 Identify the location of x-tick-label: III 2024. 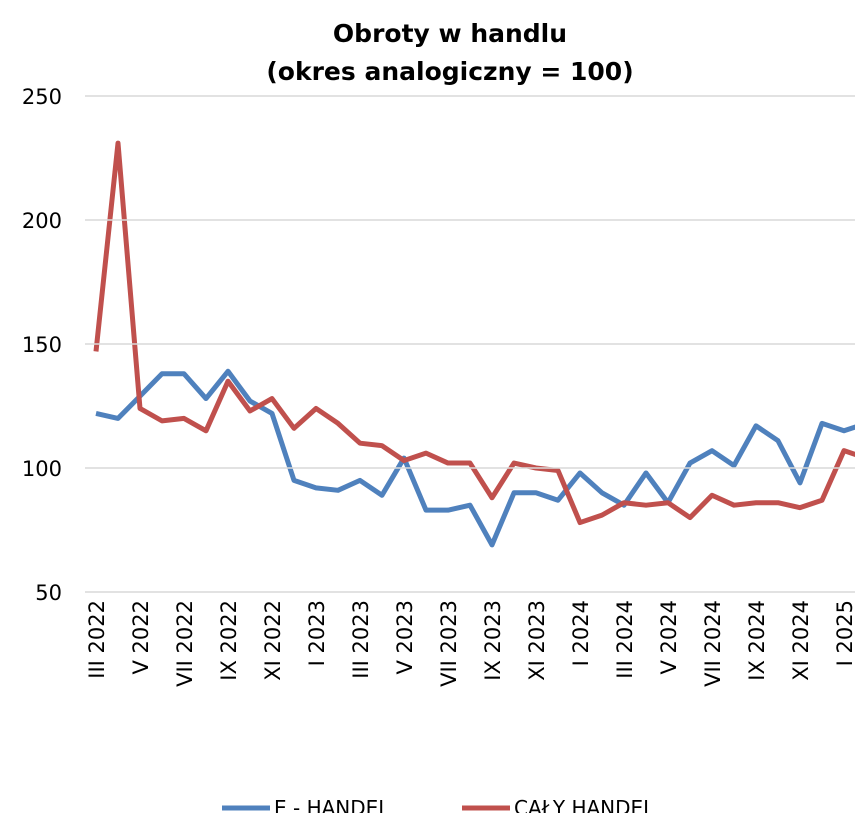
(625, 639).